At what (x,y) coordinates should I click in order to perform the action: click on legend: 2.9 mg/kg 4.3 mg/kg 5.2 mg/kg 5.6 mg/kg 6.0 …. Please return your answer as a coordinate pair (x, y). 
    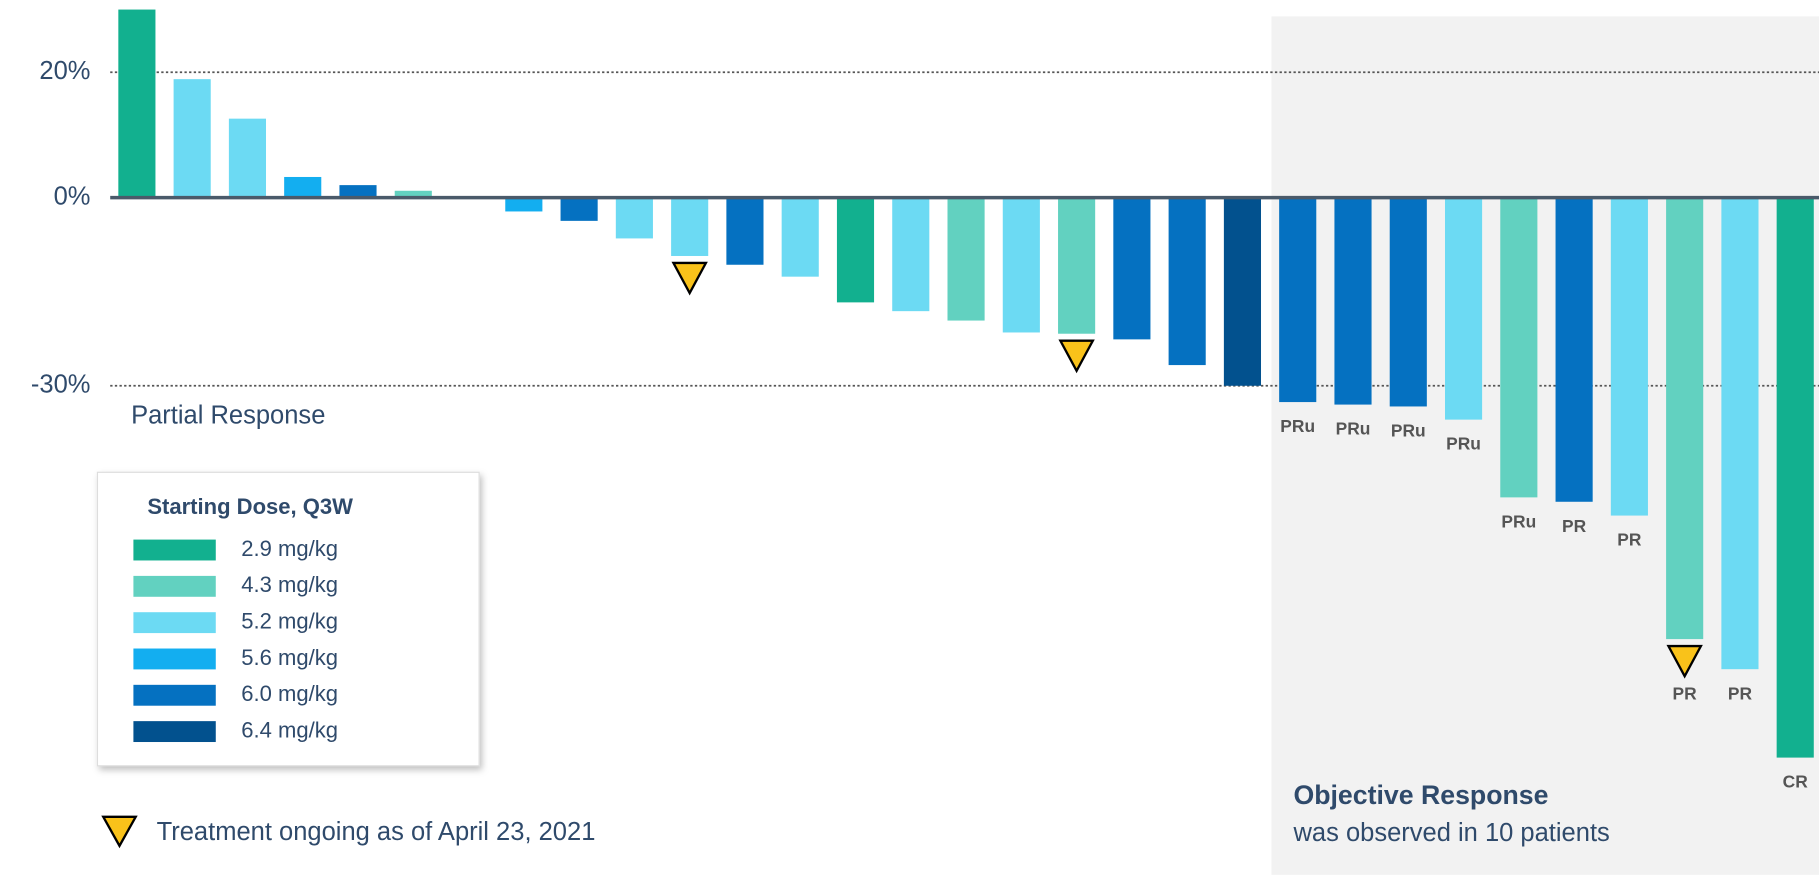
    Looking at the image, I should click on (235, 639).